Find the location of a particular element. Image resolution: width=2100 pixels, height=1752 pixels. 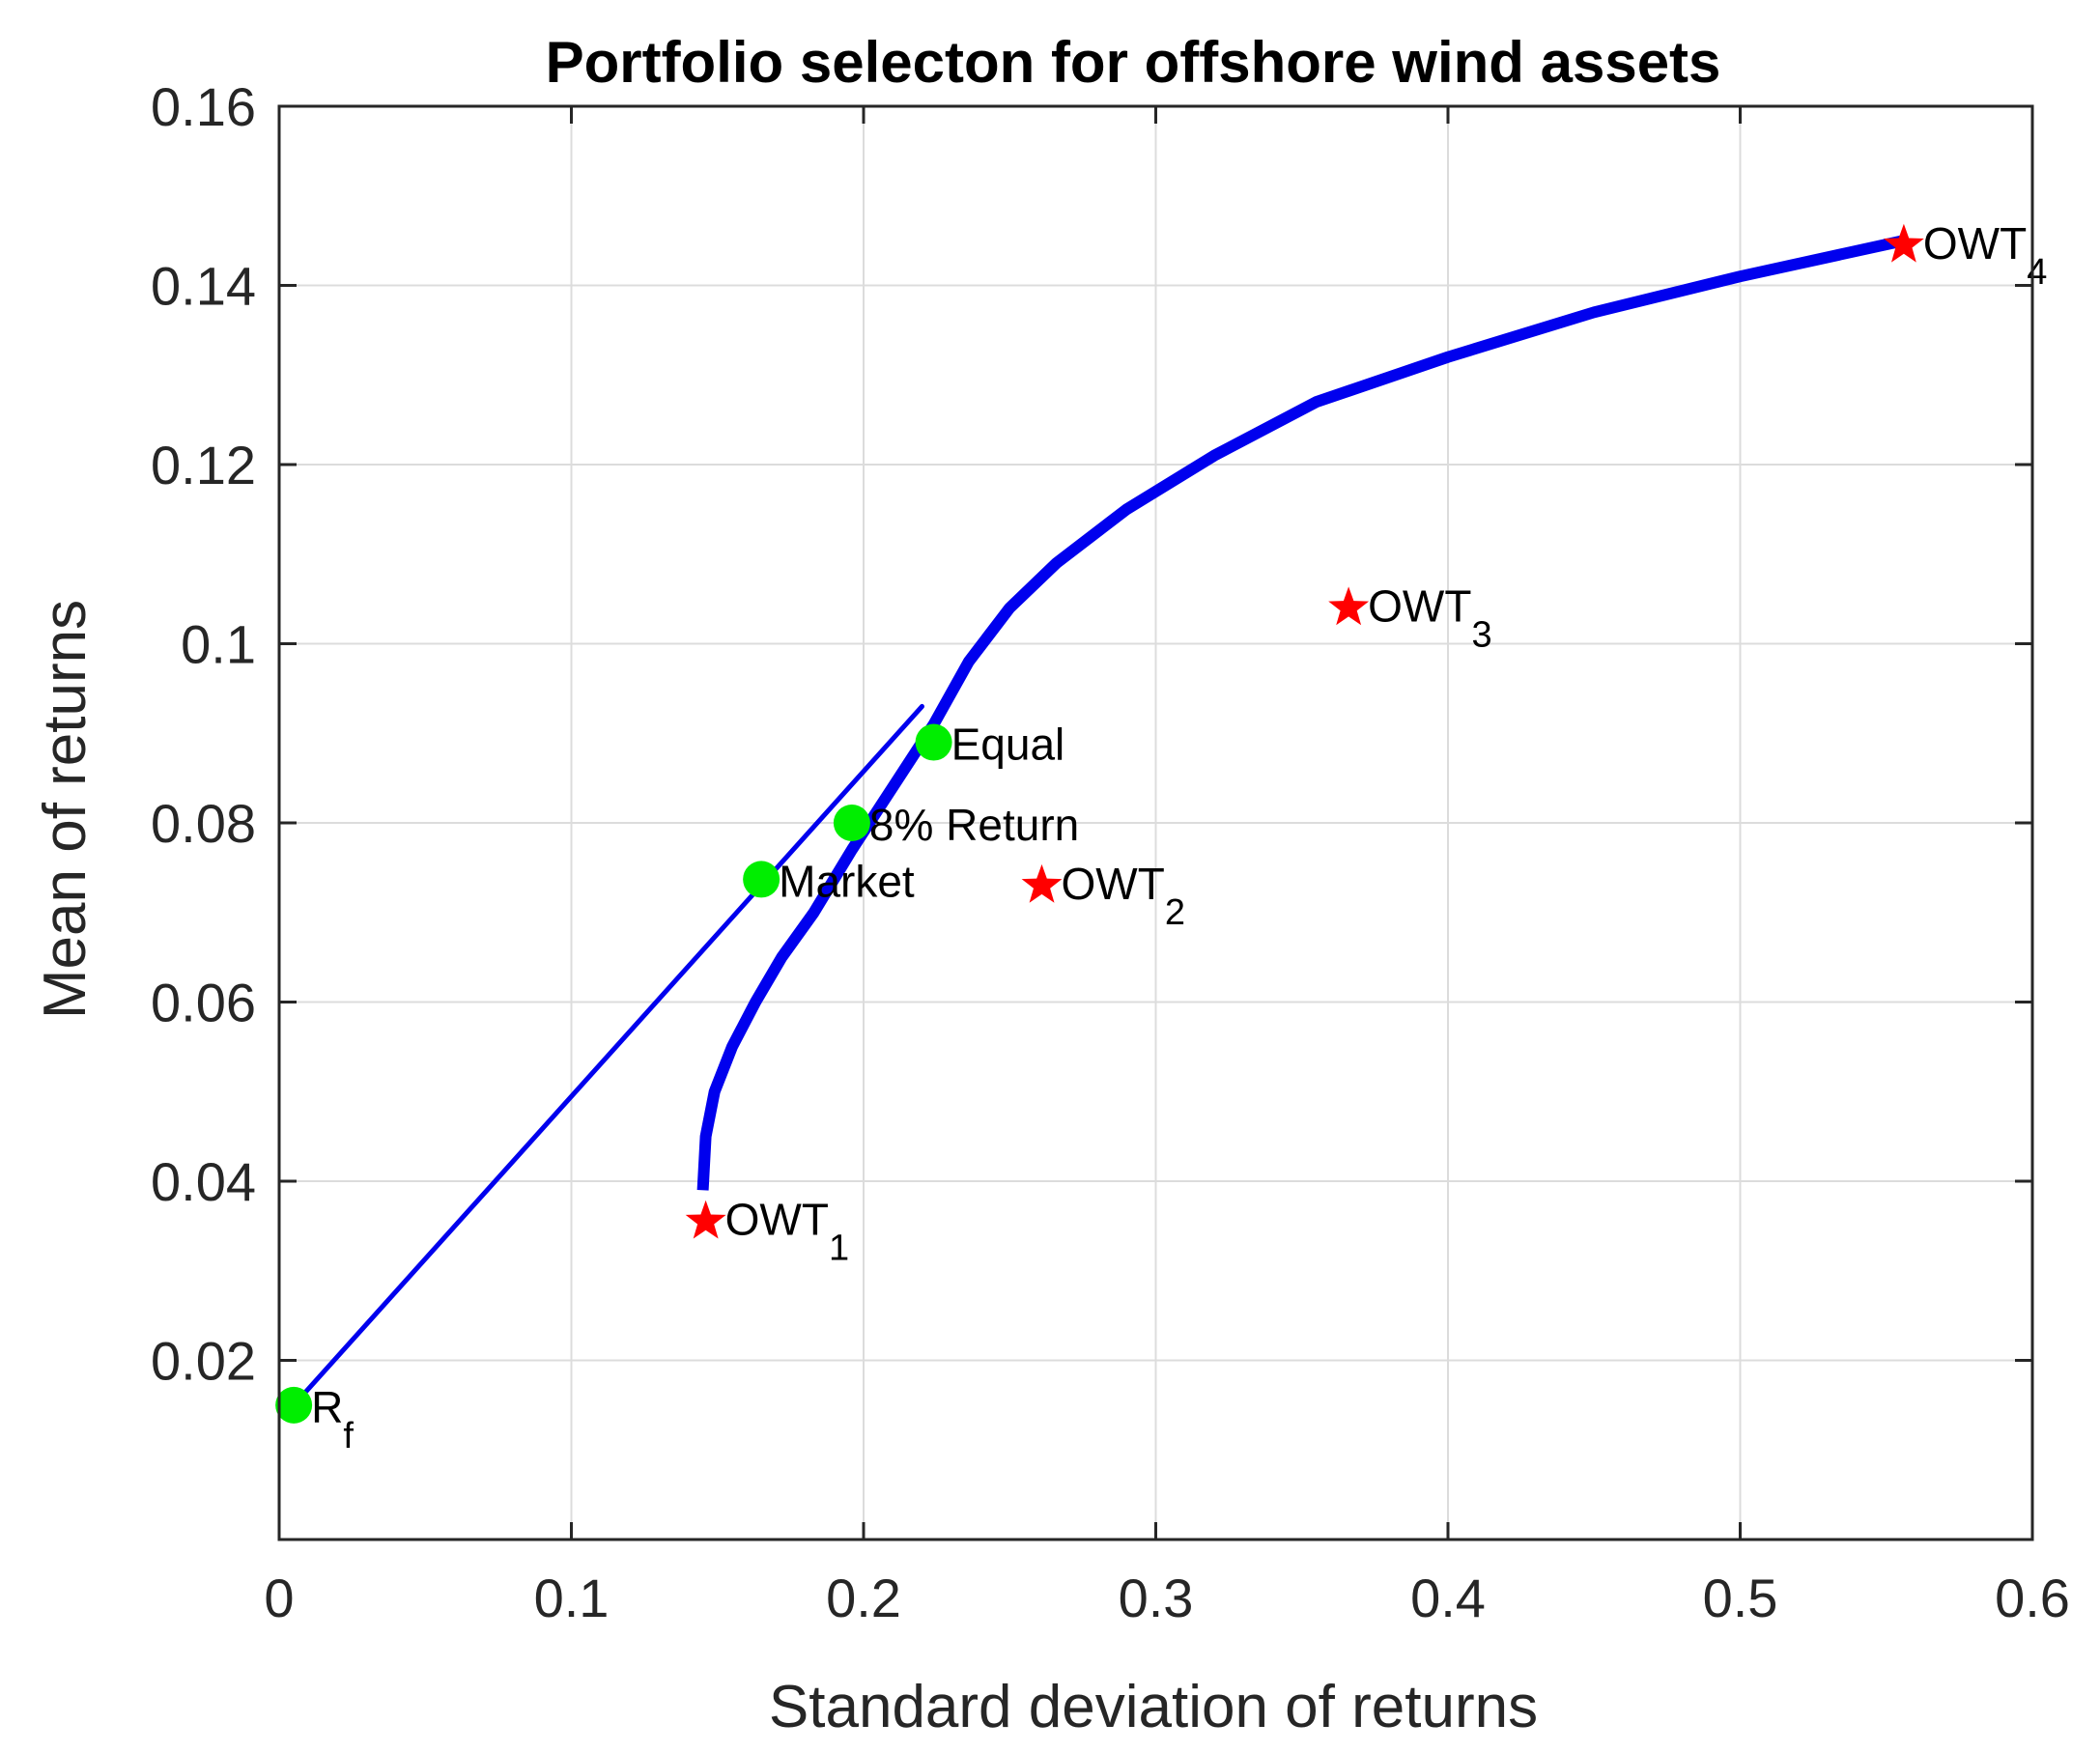

y-tick-label: 0.04 is located at coordinates (203, 1181).